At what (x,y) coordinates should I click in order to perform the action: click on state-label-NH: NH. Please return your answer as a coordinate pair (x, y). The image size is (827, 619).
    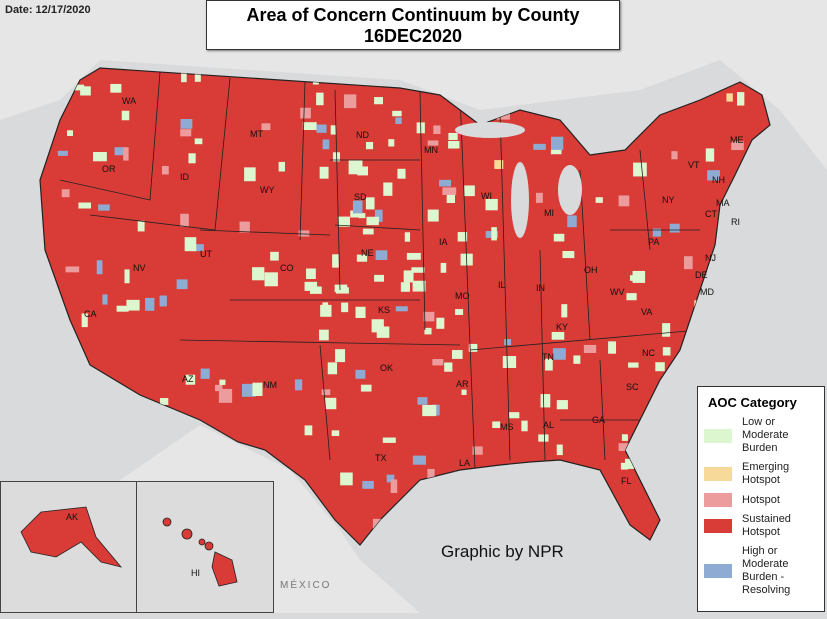
    Looking at the image, I should click on (718, 180).